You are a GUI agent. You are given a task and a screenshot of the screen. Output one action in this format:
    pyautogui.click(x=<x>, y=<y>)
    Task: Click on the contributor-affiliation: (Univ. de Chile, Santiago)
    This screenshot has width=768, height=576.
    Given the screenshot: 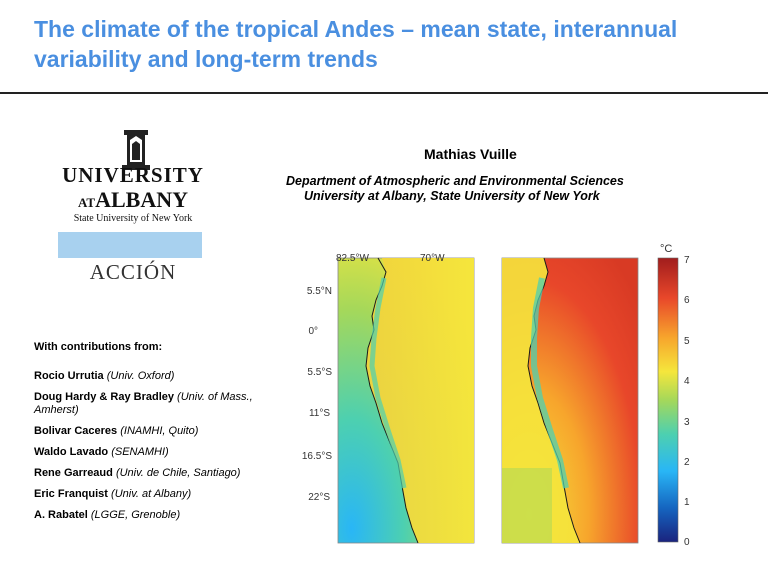 What is the action you would take?
    pyautogui.click(x=178, y=473)
    